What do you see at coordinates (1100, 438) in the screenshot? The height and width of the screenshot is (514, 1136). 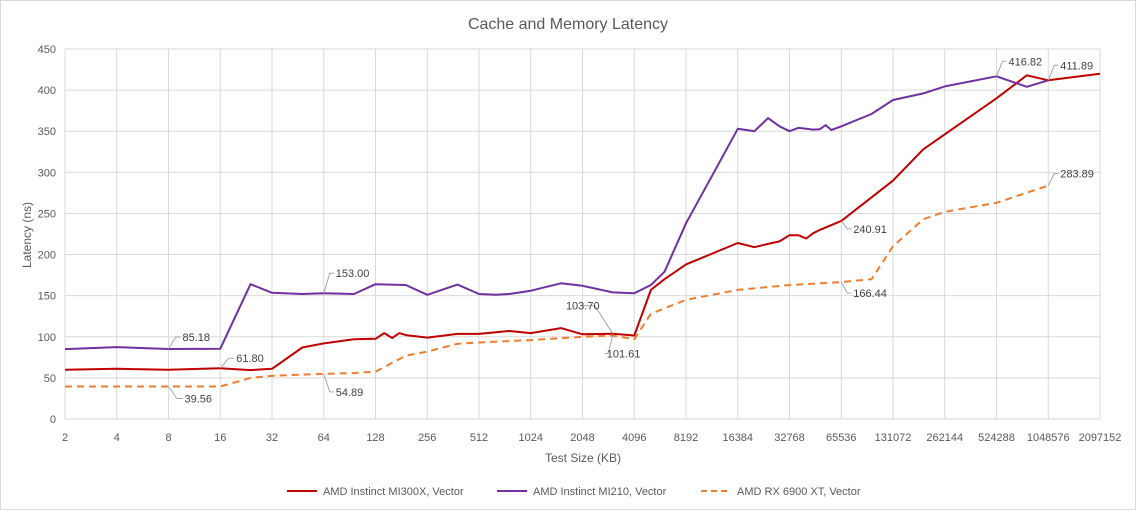 I see `x-tick-label: 2097152` at bounding box center [1100, 438].